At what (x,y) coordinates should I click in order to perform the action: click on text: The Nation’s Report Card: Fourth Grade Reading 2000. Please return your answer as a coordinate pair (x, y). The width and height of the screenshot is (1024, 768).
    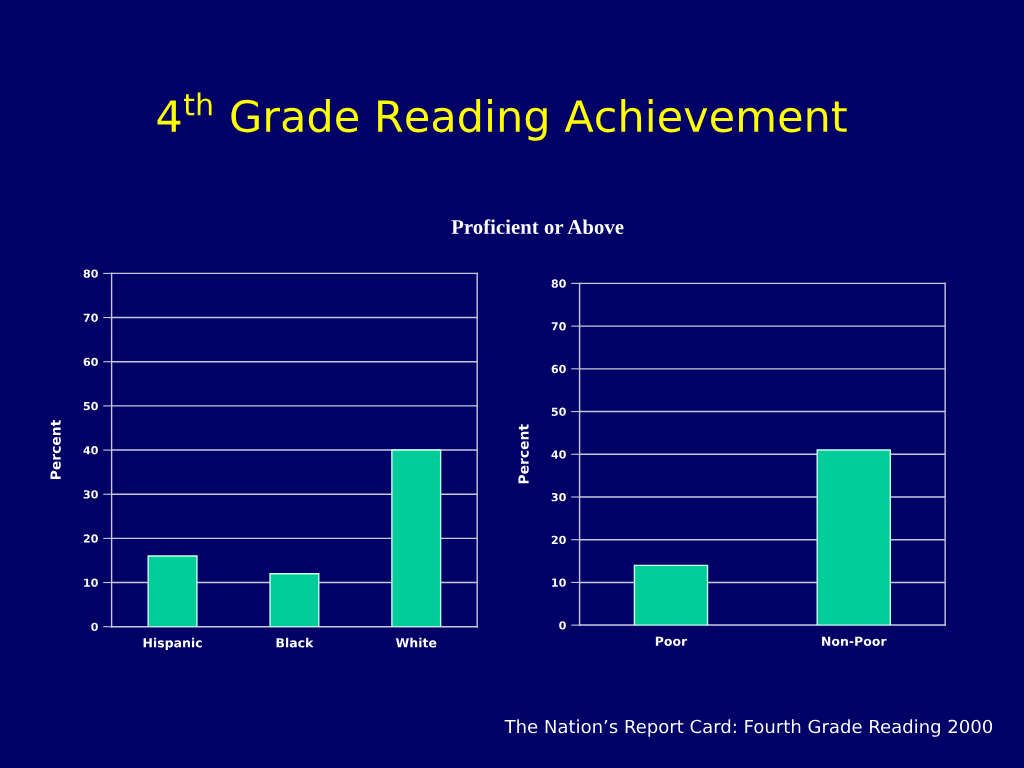
    Looking at the image, I should click on (748, 728).